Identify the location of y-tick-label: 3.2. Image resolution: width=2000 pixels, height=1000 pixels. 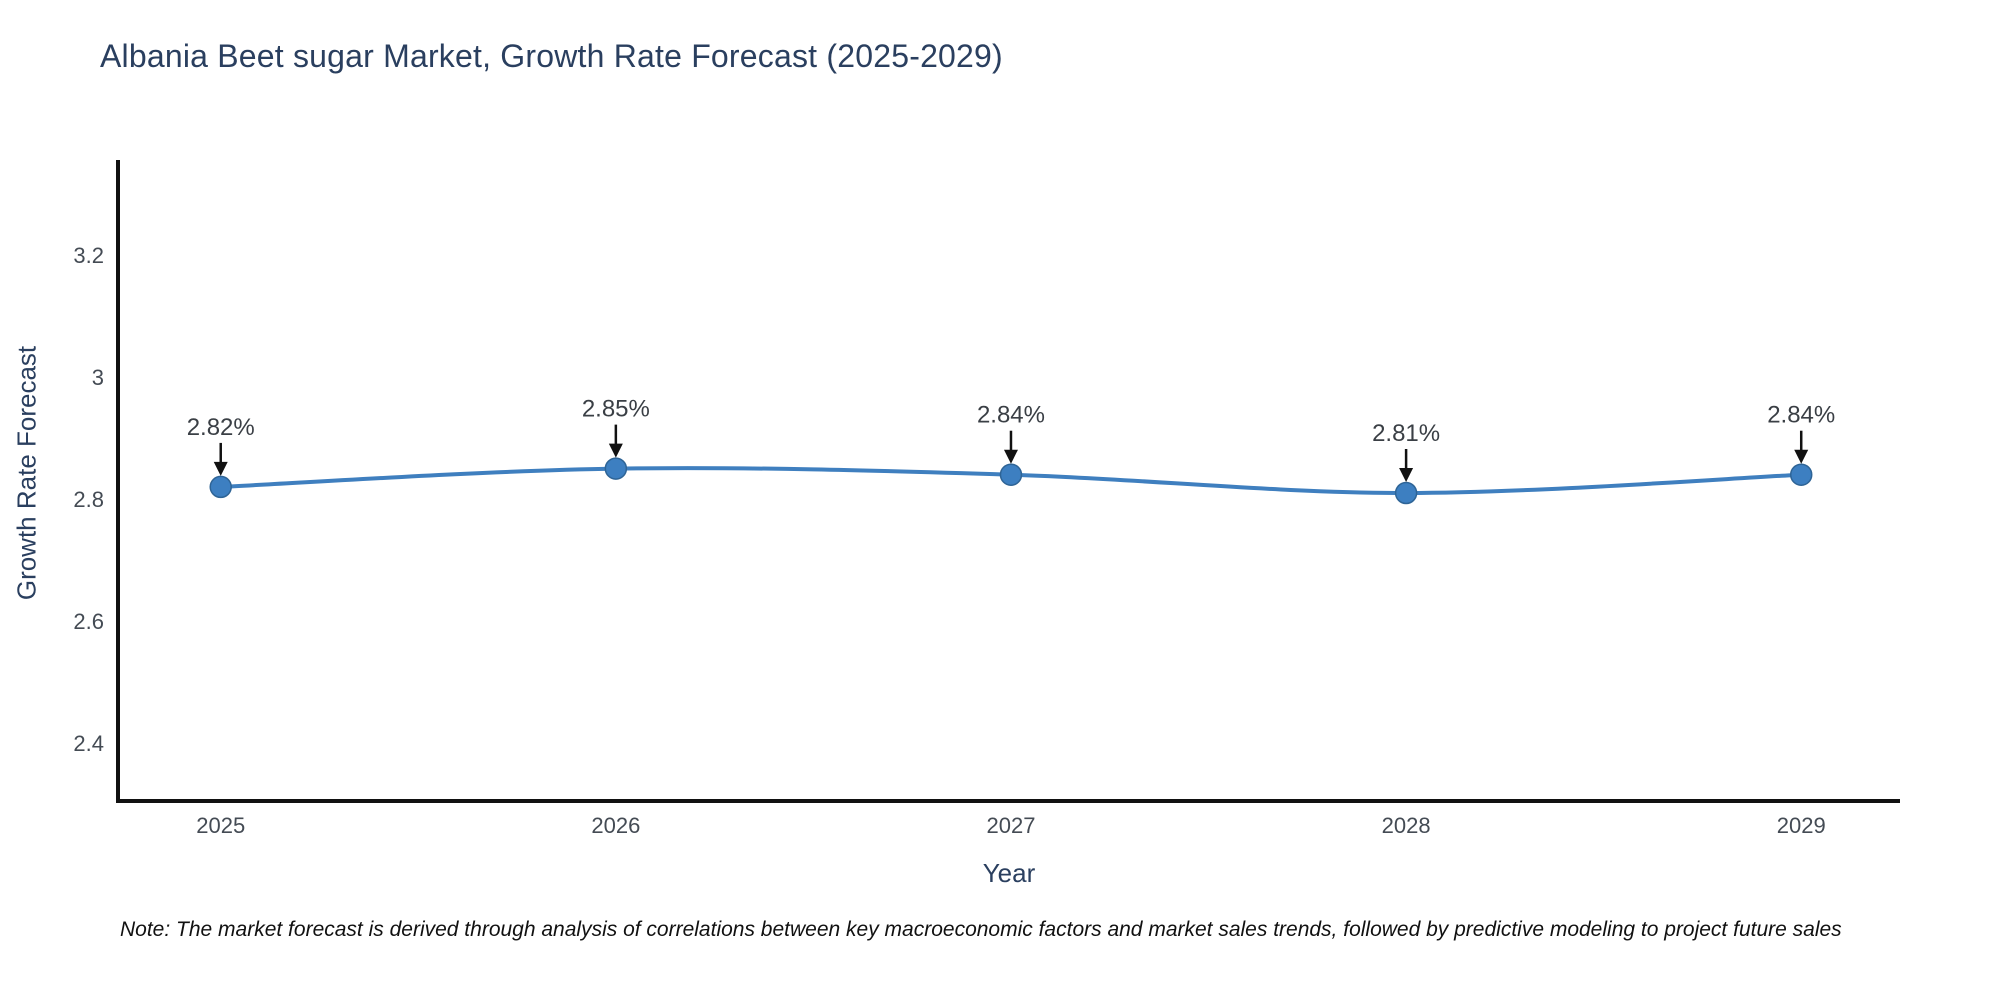
(88, 255).